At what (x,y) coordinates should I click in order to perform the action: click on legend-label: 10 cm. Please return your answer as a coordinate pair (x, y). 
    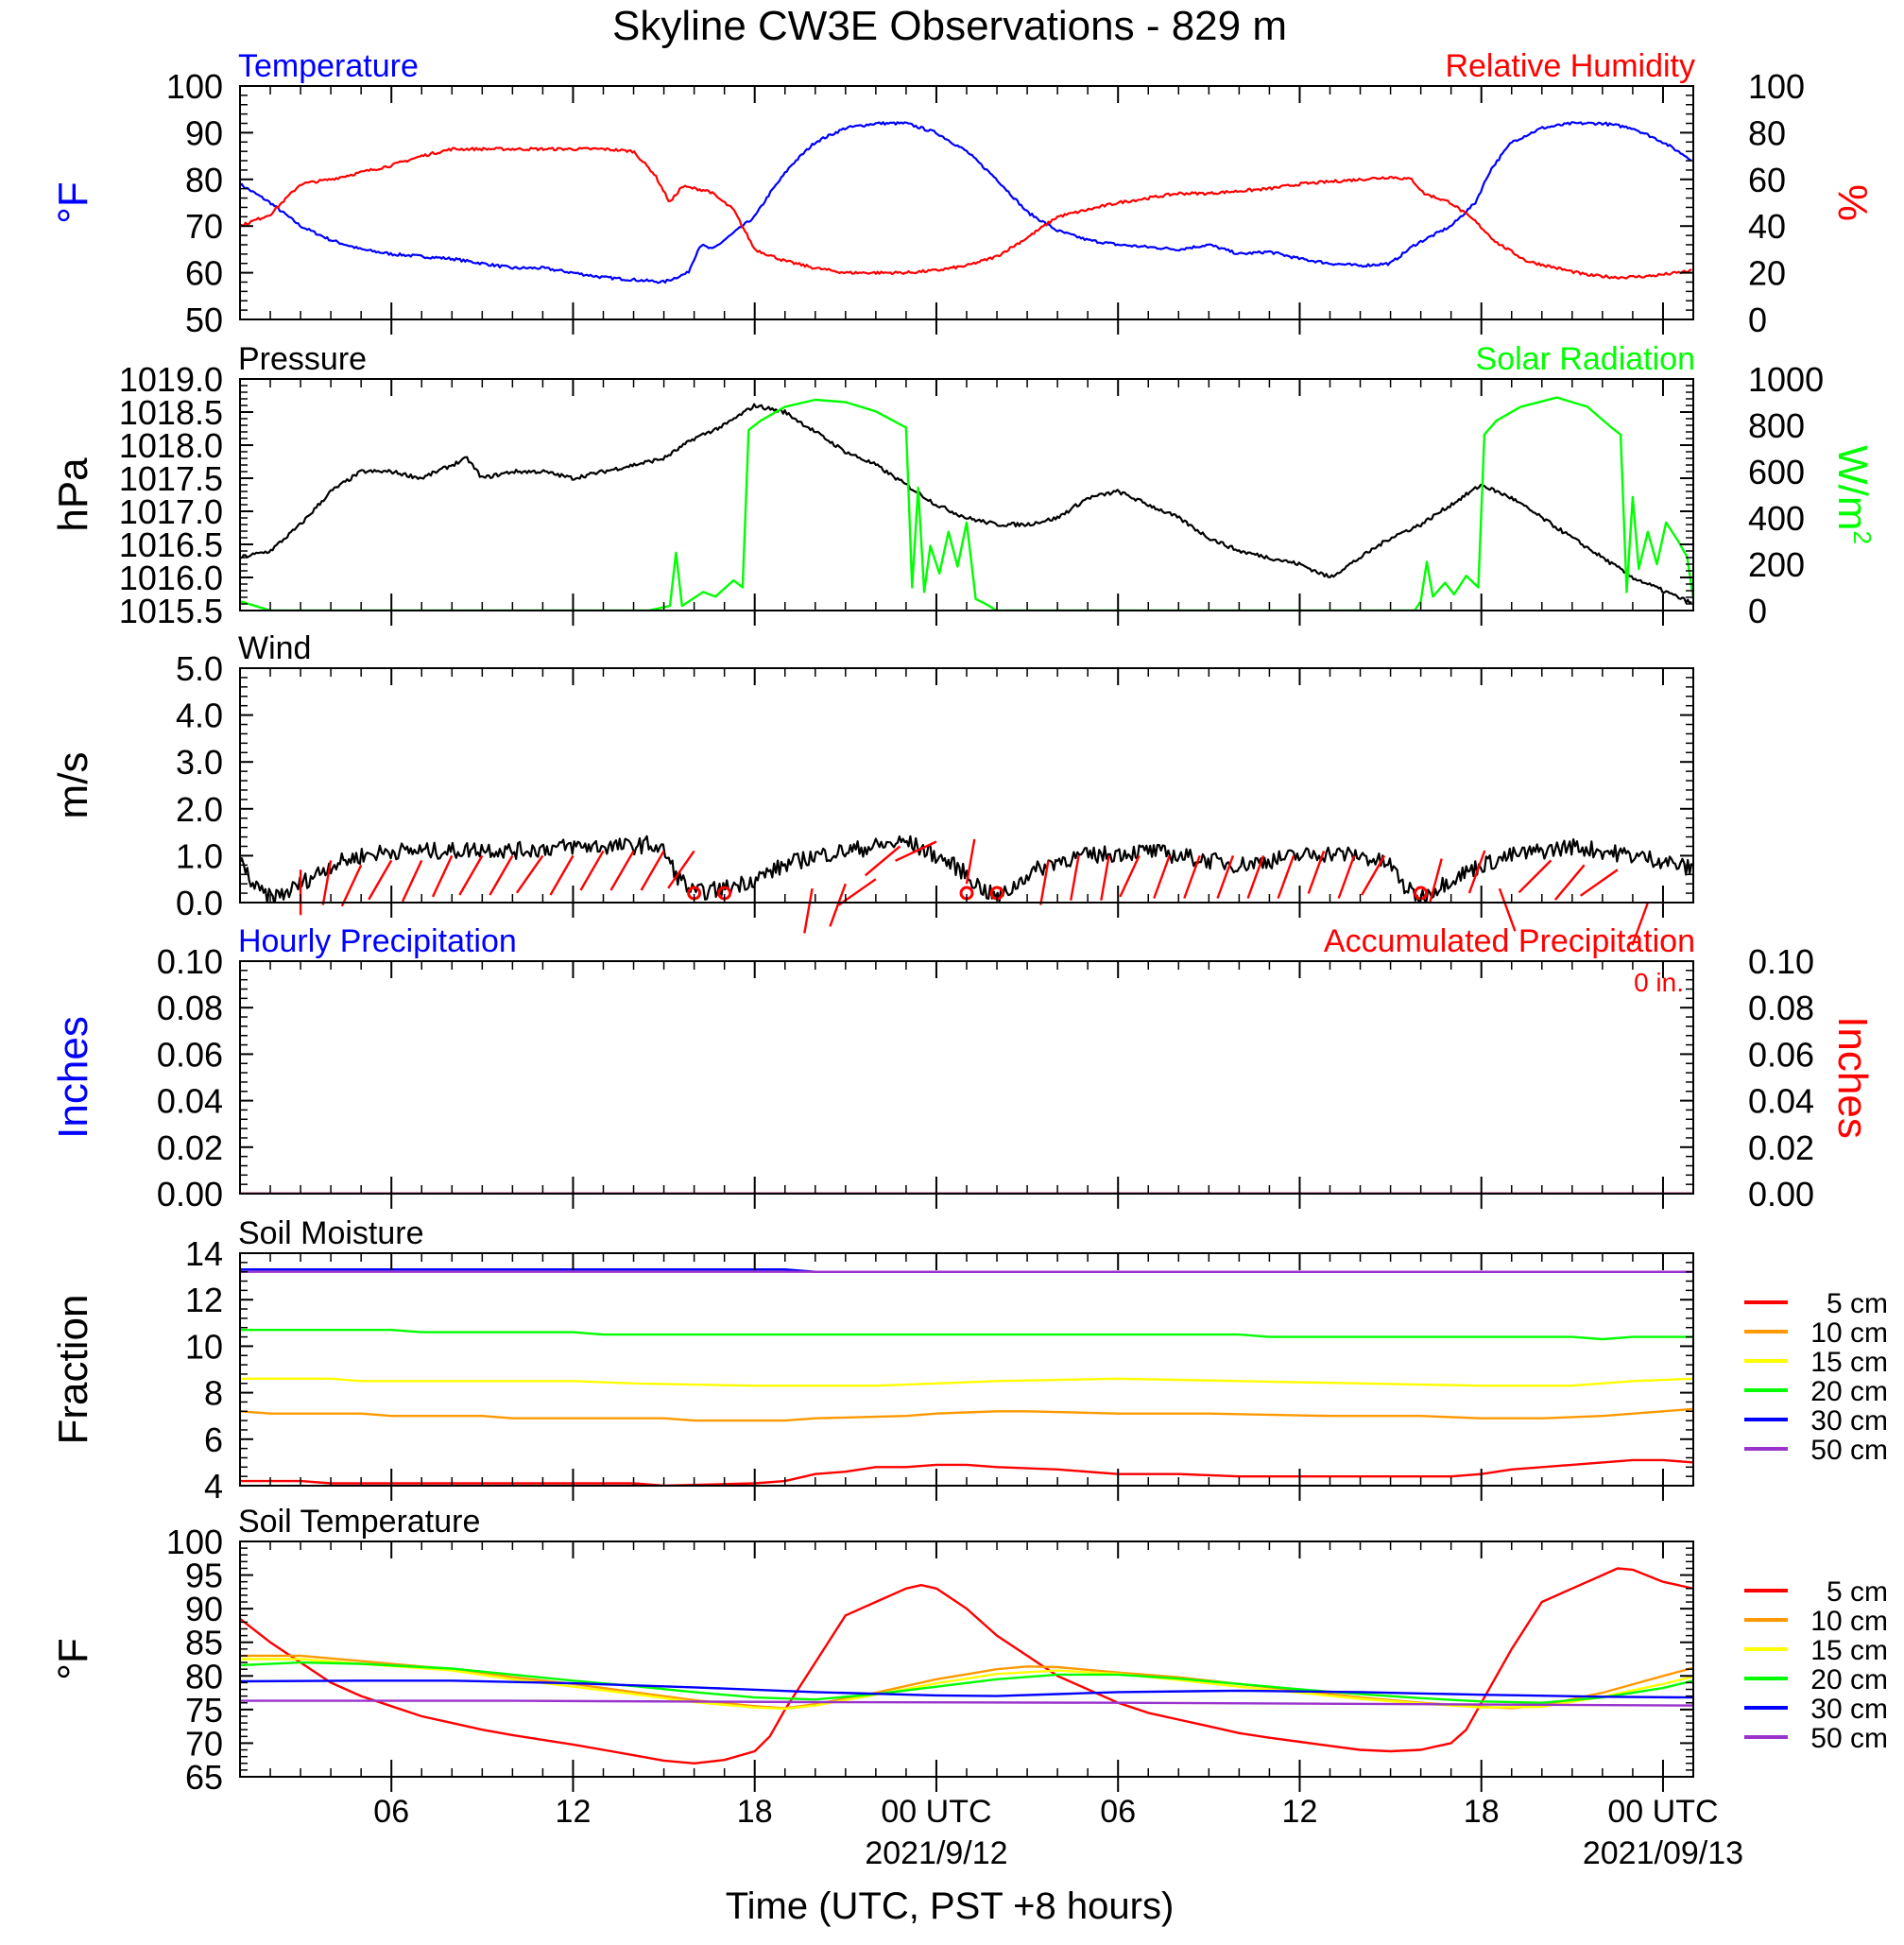
    Looking at the image, I should click on (1849, 1621).